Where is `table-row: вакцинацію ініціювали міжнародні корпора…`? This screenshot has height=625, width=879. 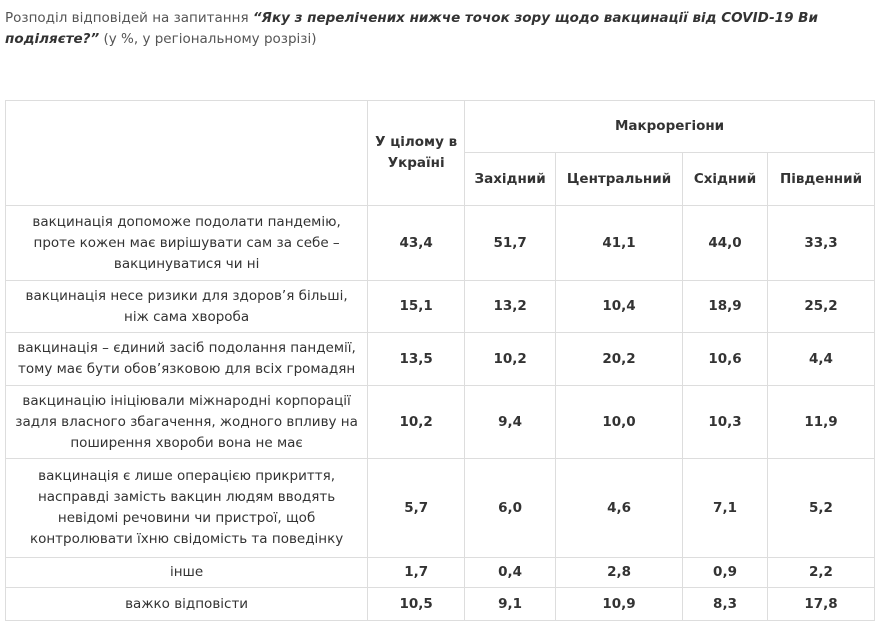 table-row: вакцинацію ініціювали міжнародні корпора… is located at coordinates (439, 422).